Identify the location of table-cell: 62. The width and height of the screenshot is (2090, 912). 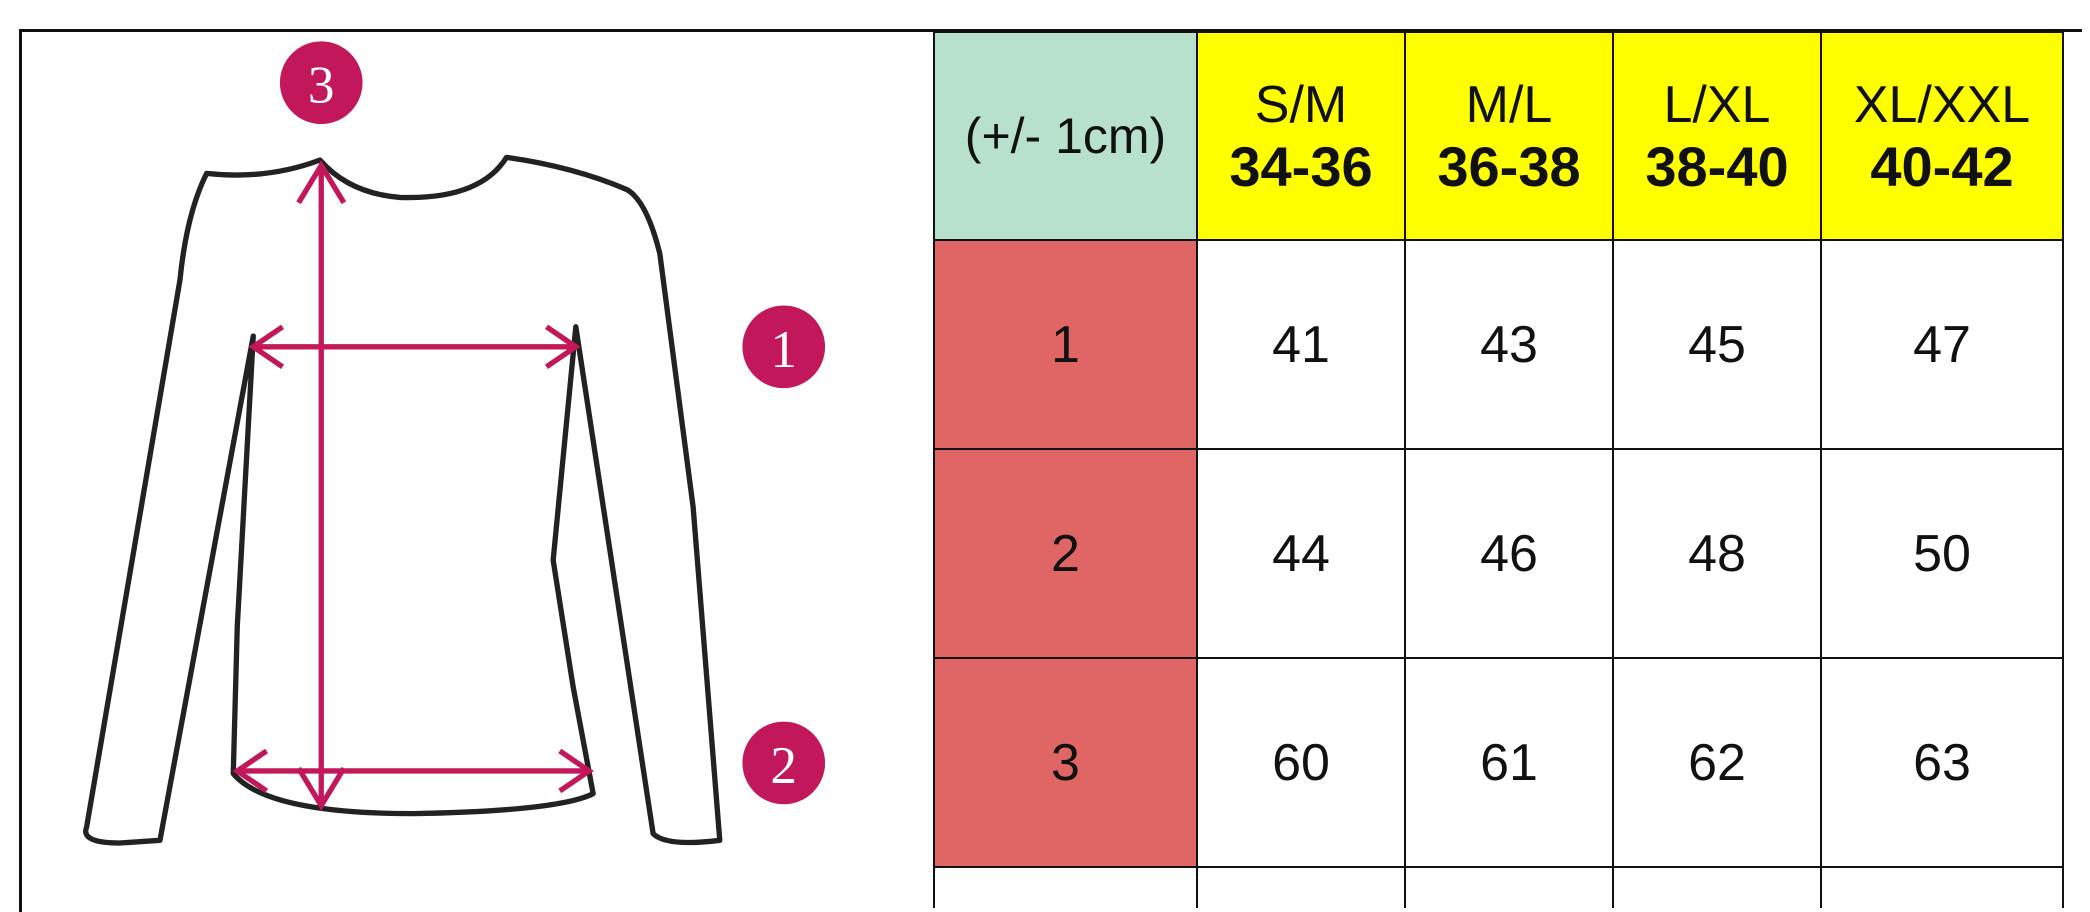
(1717, 762).